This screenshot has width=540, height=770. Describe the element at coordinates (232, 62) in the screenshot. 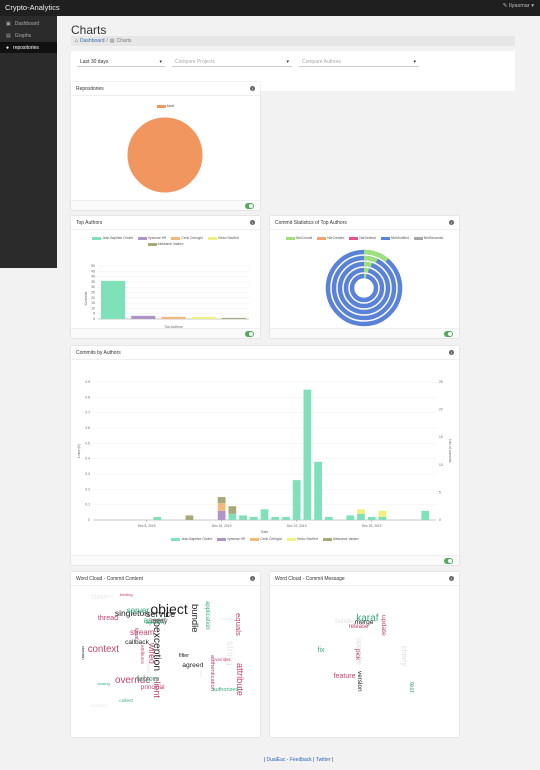

I see `compare-projects-select: Compare Projects ▾` at that location.